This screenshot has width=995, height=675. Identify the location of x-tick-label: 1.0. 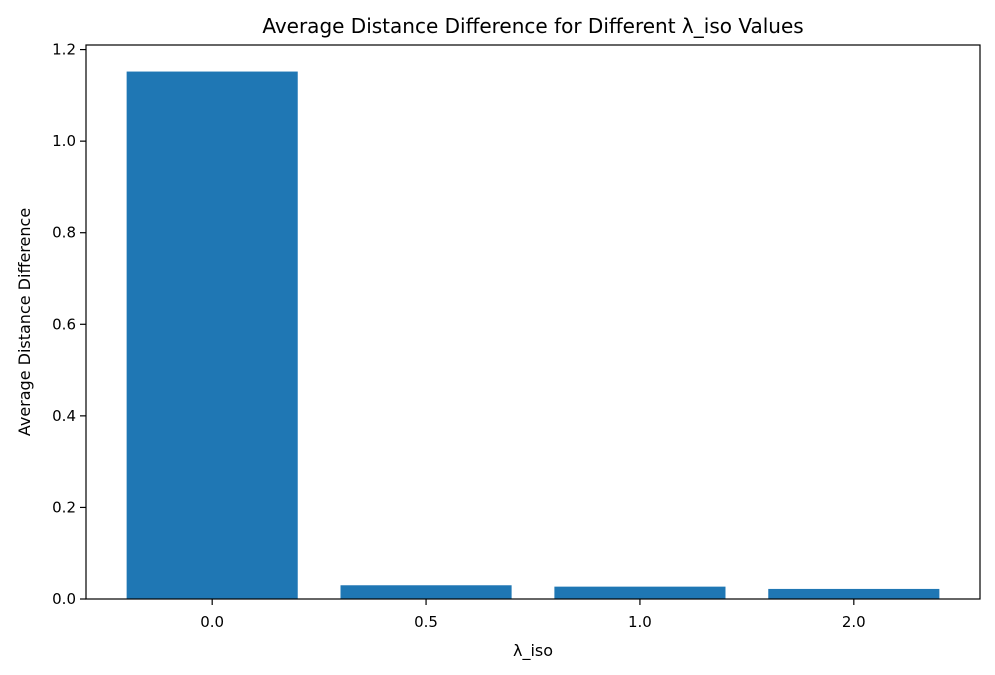
(640, 622).